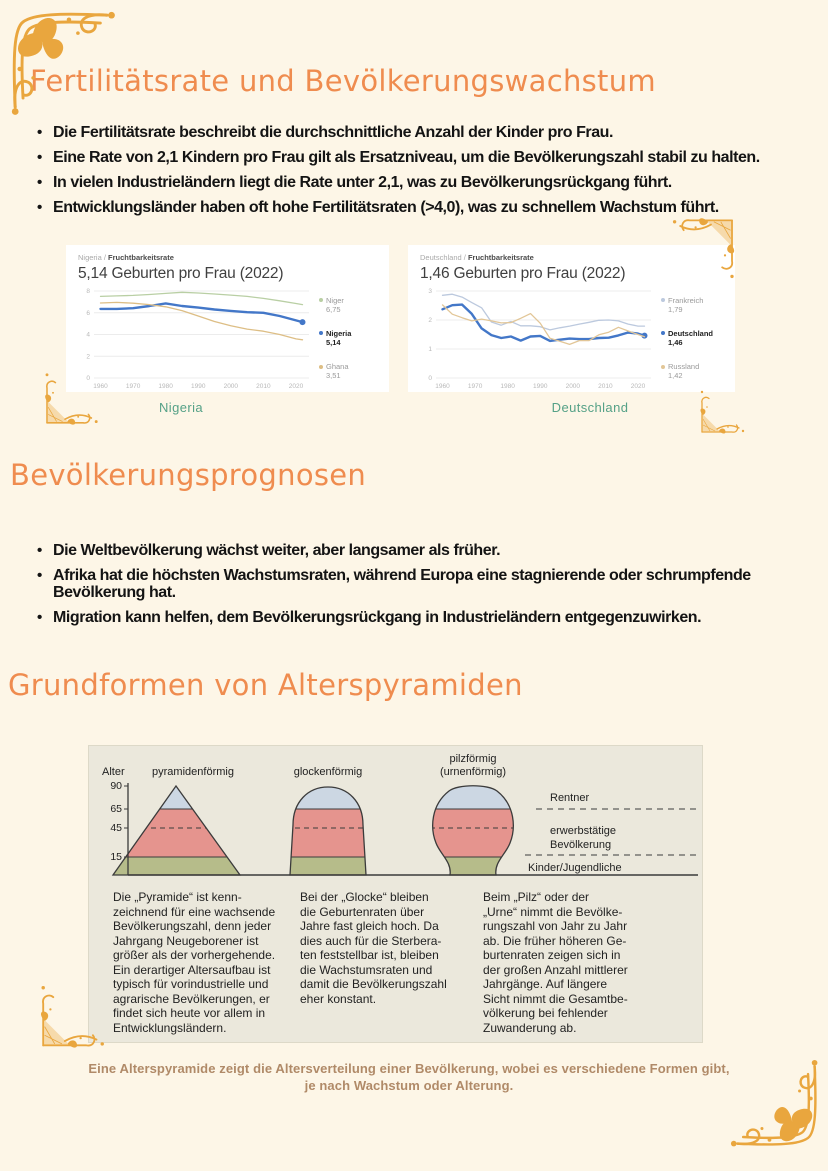 The image size is (828, 1171). Describe the element at coordinates (116, 786) in the screenshot. I see `axis-tick-90: 90` at that location.